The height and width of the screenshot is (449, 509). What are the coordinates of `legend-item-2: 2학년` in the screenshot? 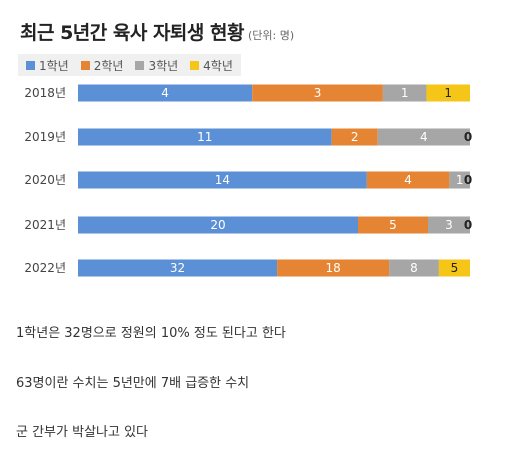 It's located at (102, 65).